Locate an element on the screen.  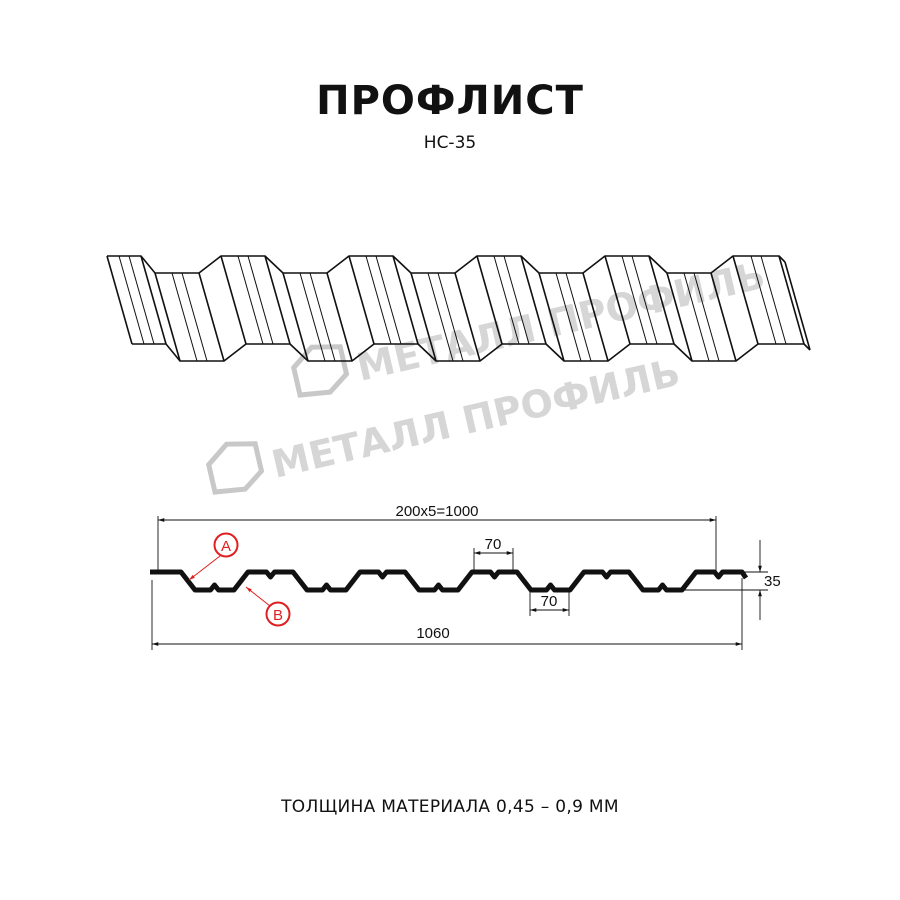
sheet-cross-section is located at coordinates (449, 581).